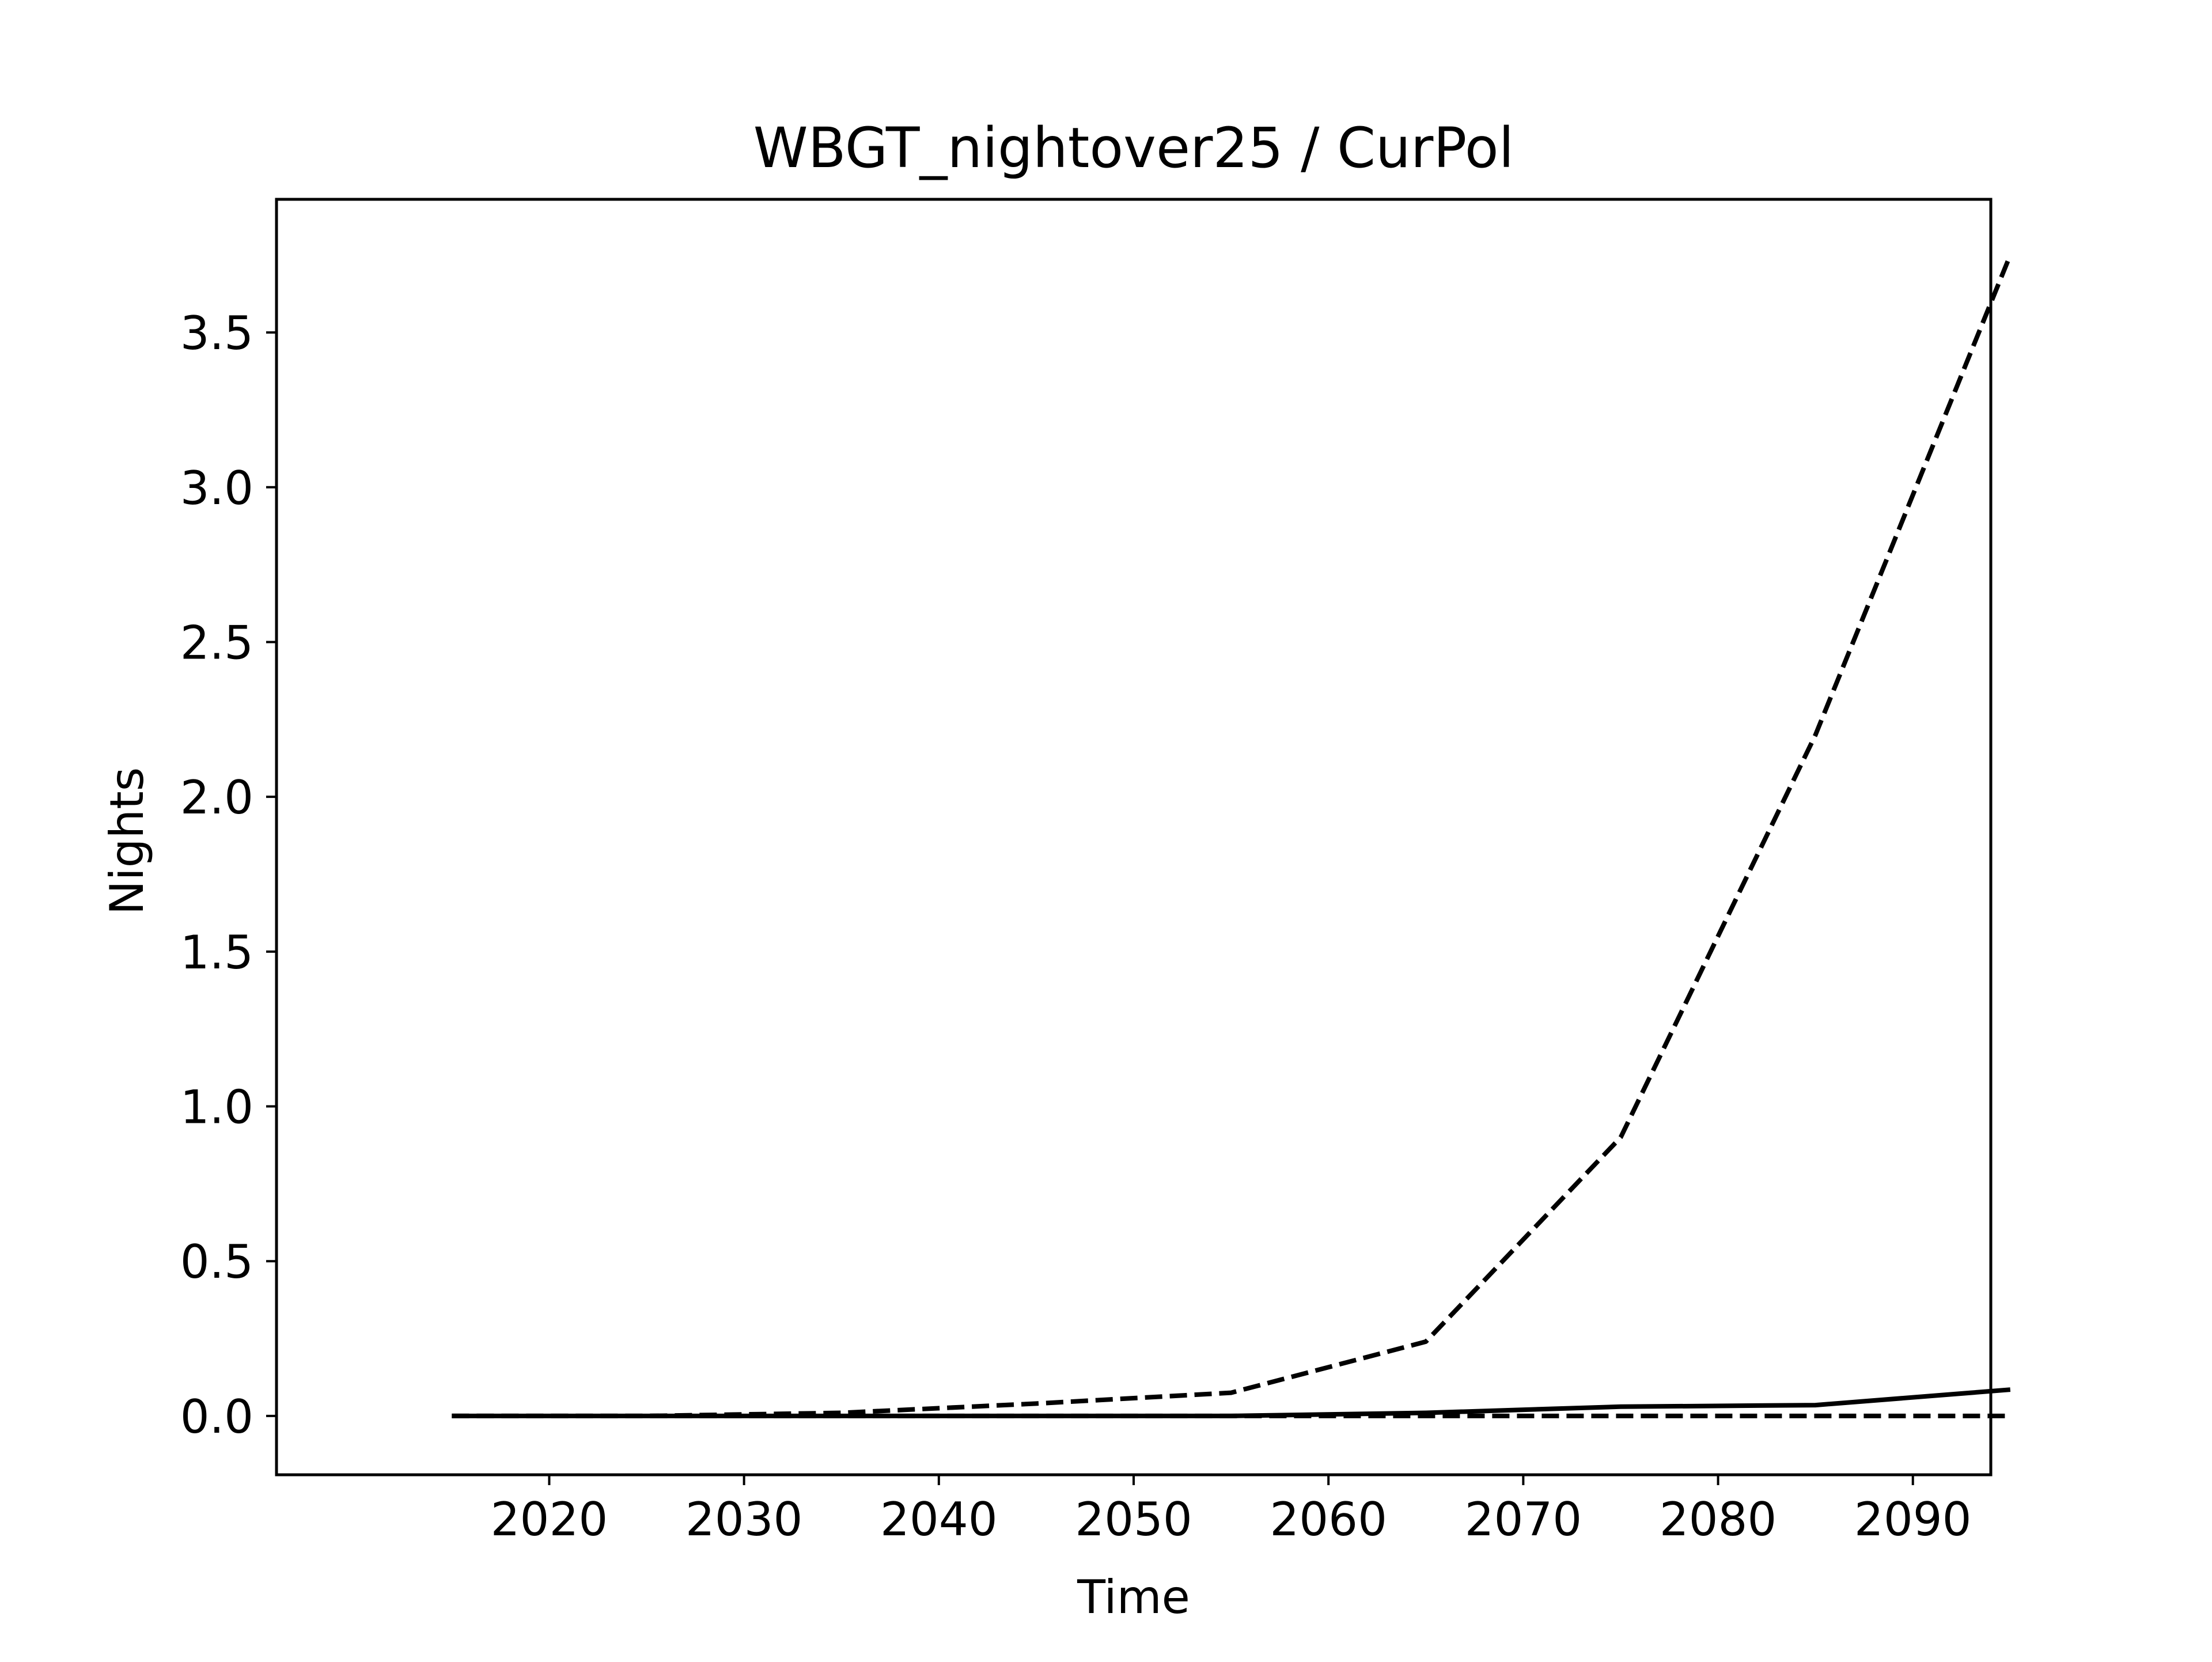  I want to click on x-tick-label: 2070, so click(1523, 1519).